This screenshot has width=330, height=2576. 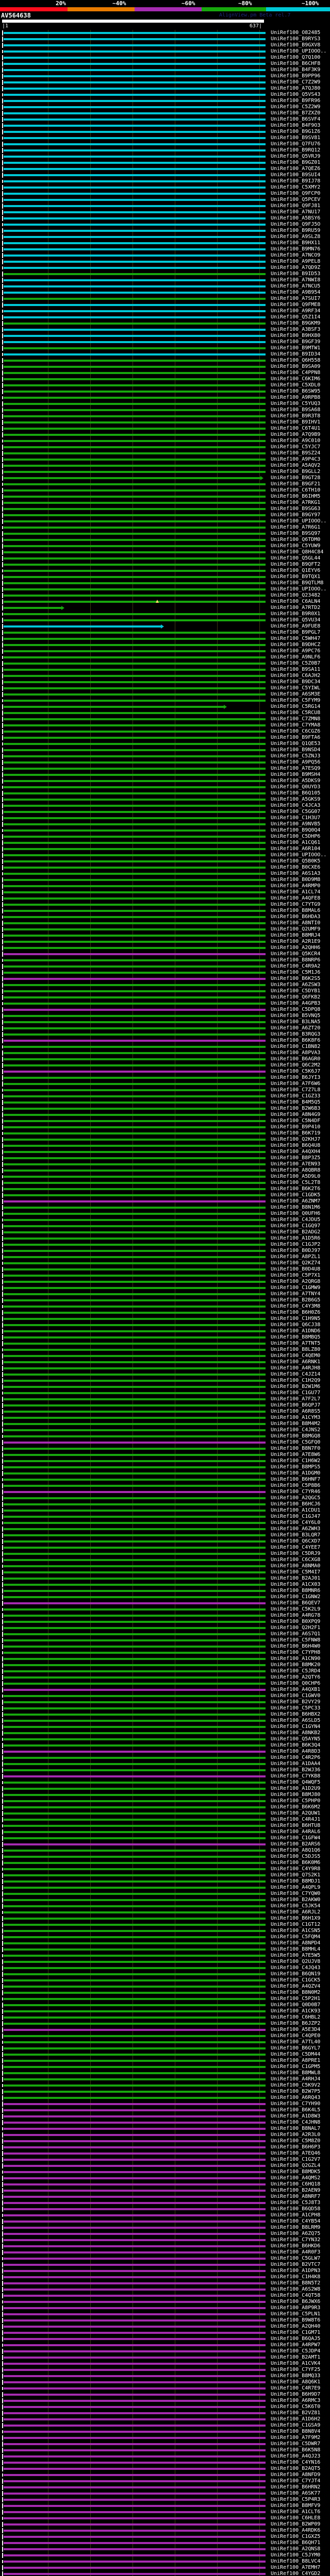 I want to click on hit-label: UniRef100_B6IHM5, so click(x=296, y=497).